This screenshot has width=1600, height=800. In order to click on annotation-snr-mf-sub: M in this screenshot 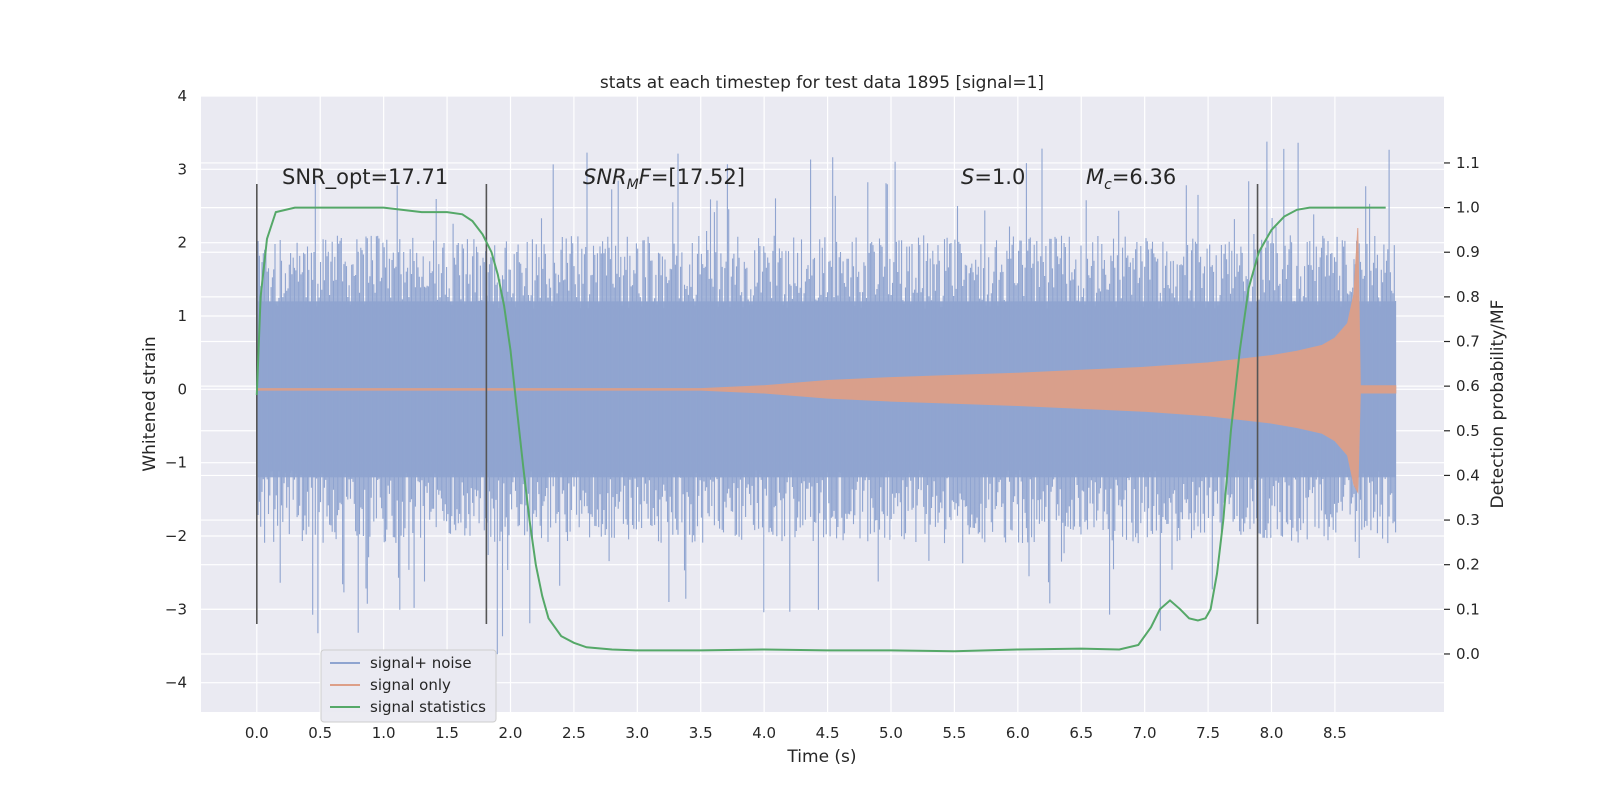, I will do `click(633, 185)`.